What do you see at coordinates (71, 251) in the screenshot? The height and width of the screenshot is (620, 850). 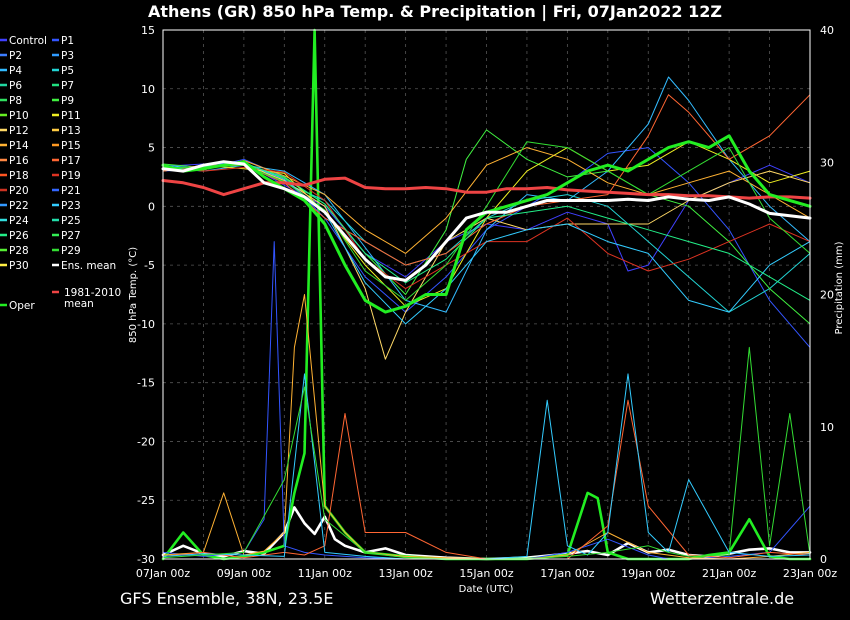 I see `legend-label-p29: P29` at bounding box center [71, 251].